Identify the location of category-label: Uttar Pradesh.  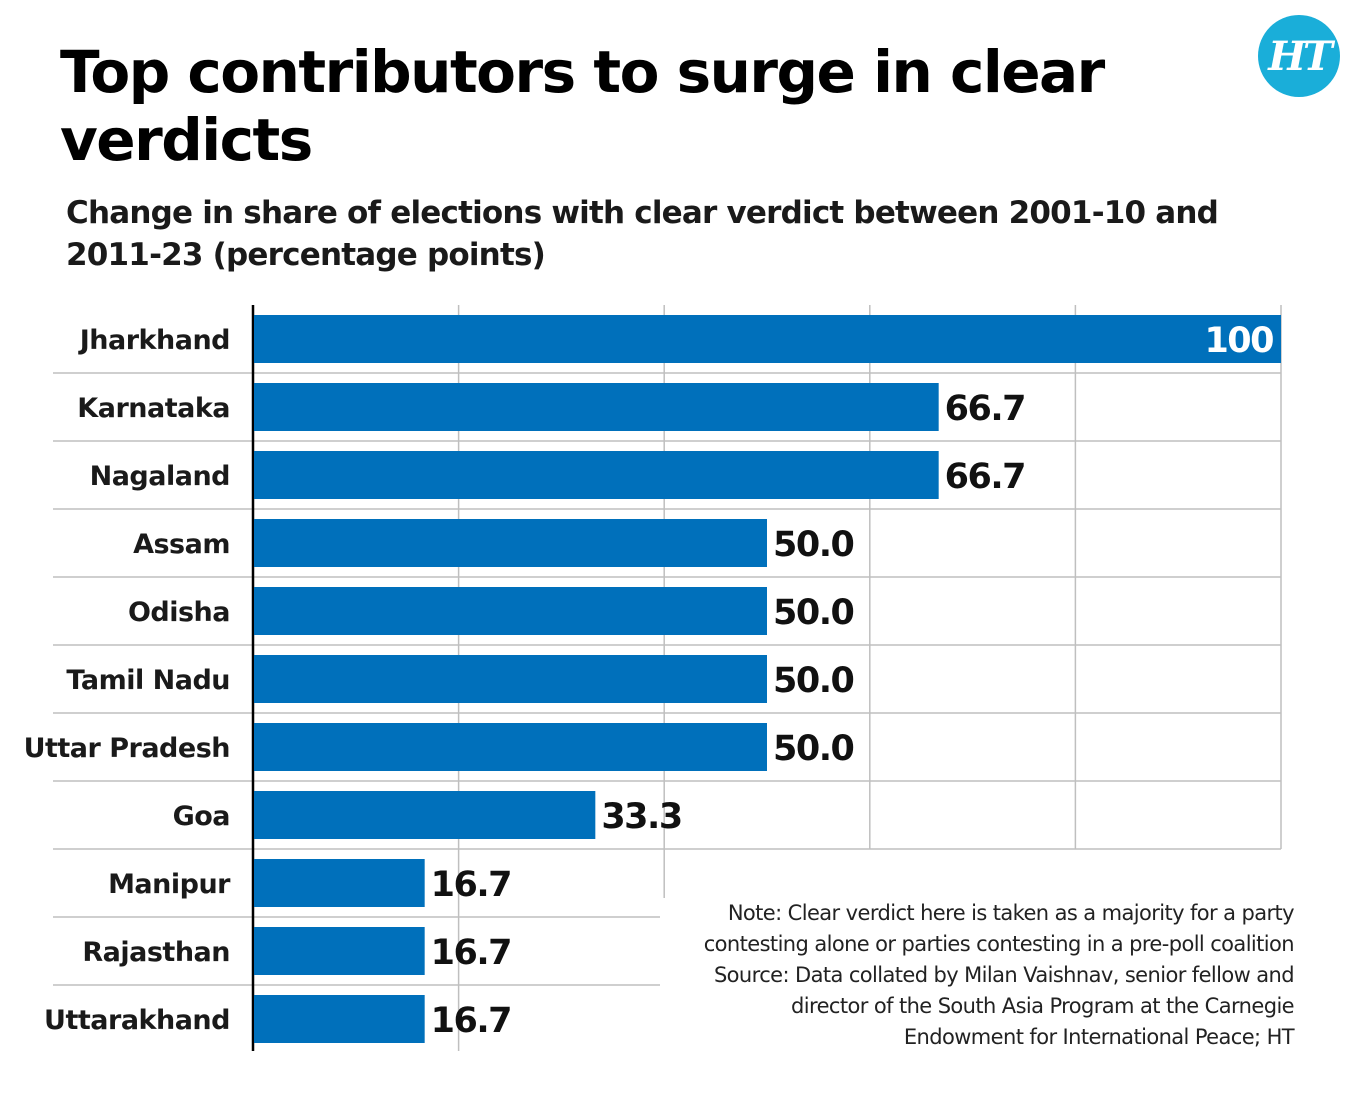
(127, 748).